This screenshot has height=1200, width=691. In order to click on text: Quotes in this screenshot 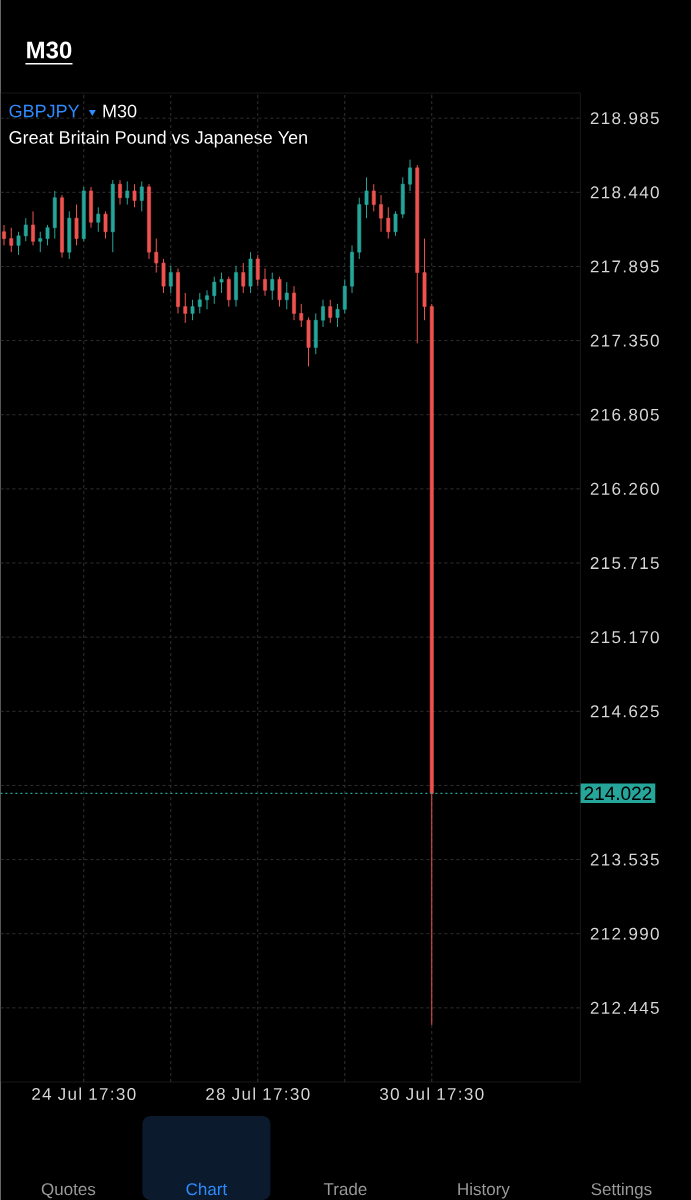, I will do `click(68, 1191)`.